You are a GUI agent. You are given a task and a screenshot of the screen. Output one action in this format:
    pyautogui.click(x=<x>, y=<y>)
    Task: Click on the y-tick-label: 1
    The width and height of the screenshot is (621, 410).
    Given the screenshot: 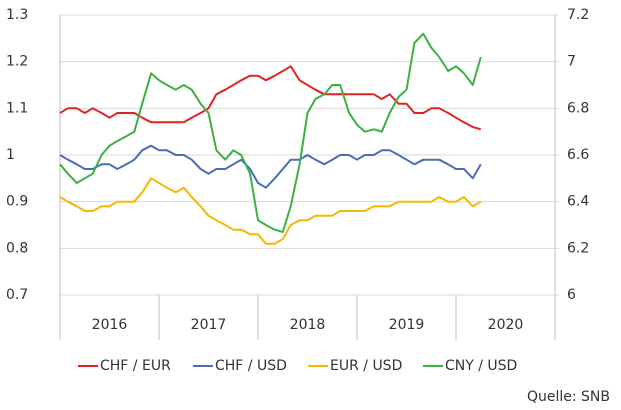 What is the action you would take?
    pyautogui.click(x=10, y=155)
    